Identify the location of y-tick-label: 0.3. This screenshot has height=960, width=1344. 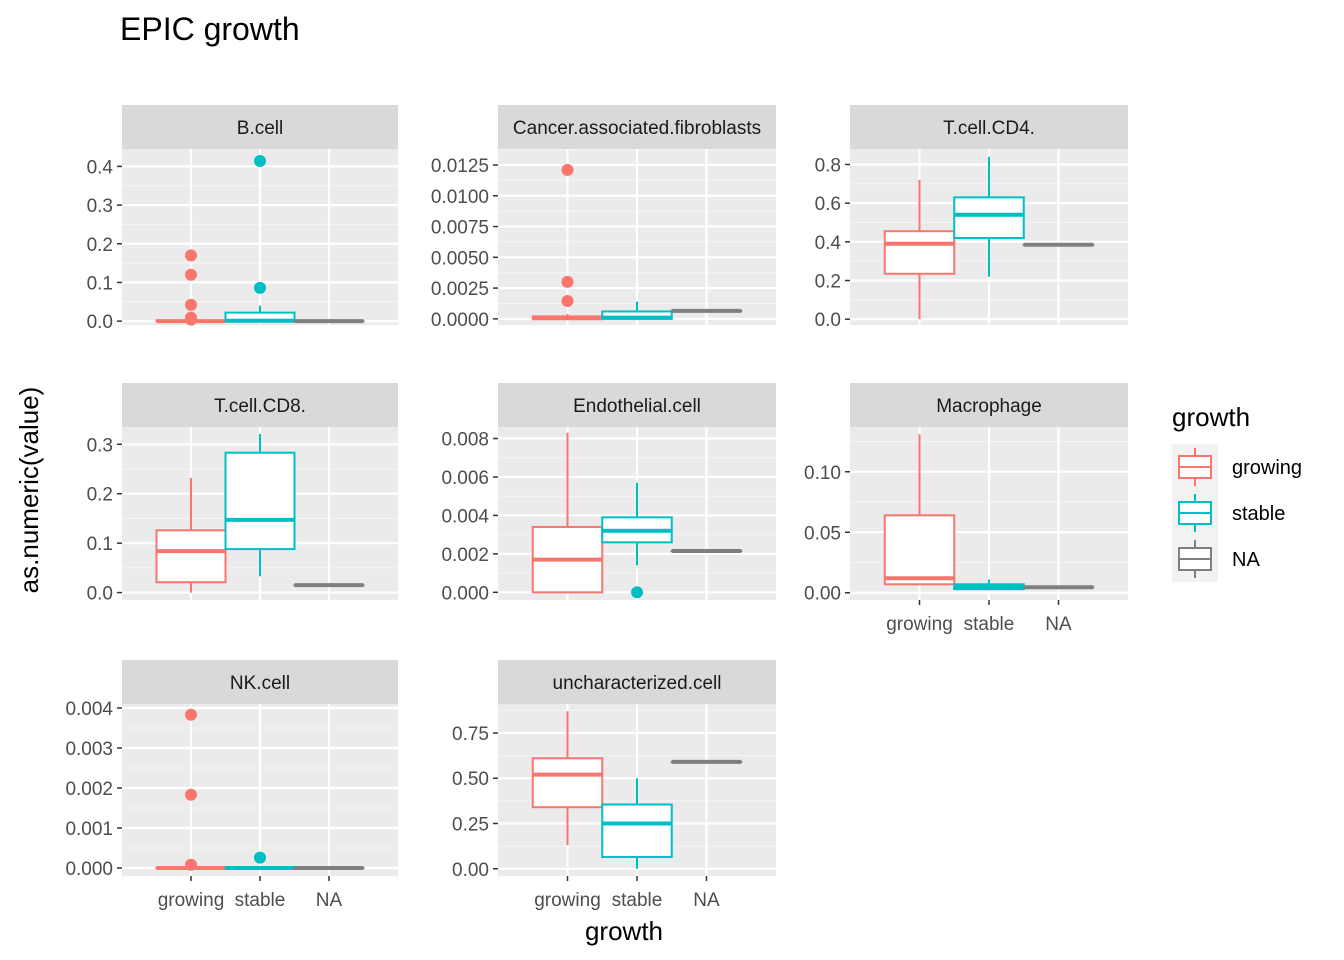
(100, 445).